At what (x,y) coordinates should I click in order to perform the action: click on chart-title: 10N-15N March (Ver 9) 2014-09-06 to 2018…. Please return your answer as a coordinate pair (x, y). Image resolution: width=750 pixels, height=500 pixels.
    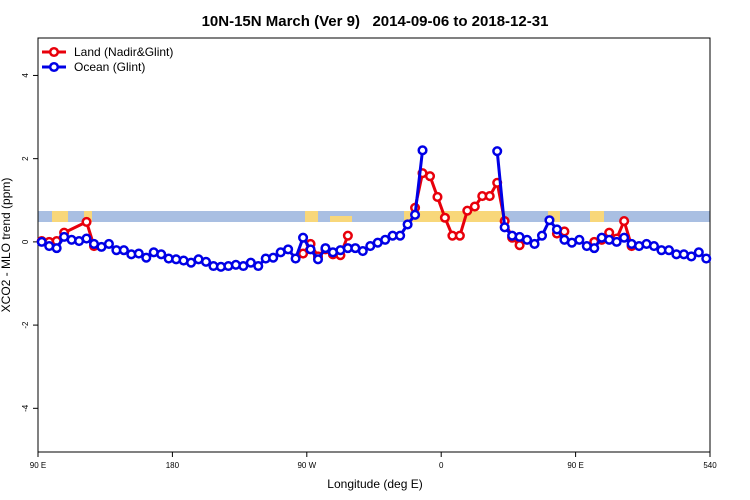
    Looking at the image, I should click on (375, 21).